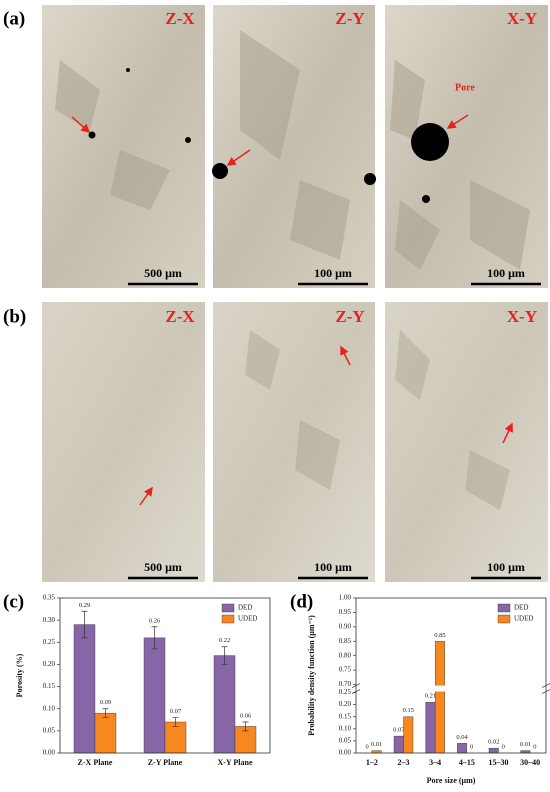 The height and width of the screenshot is (792, 550). I want to click on y-tick-label: 0.90, so click(345, 626).